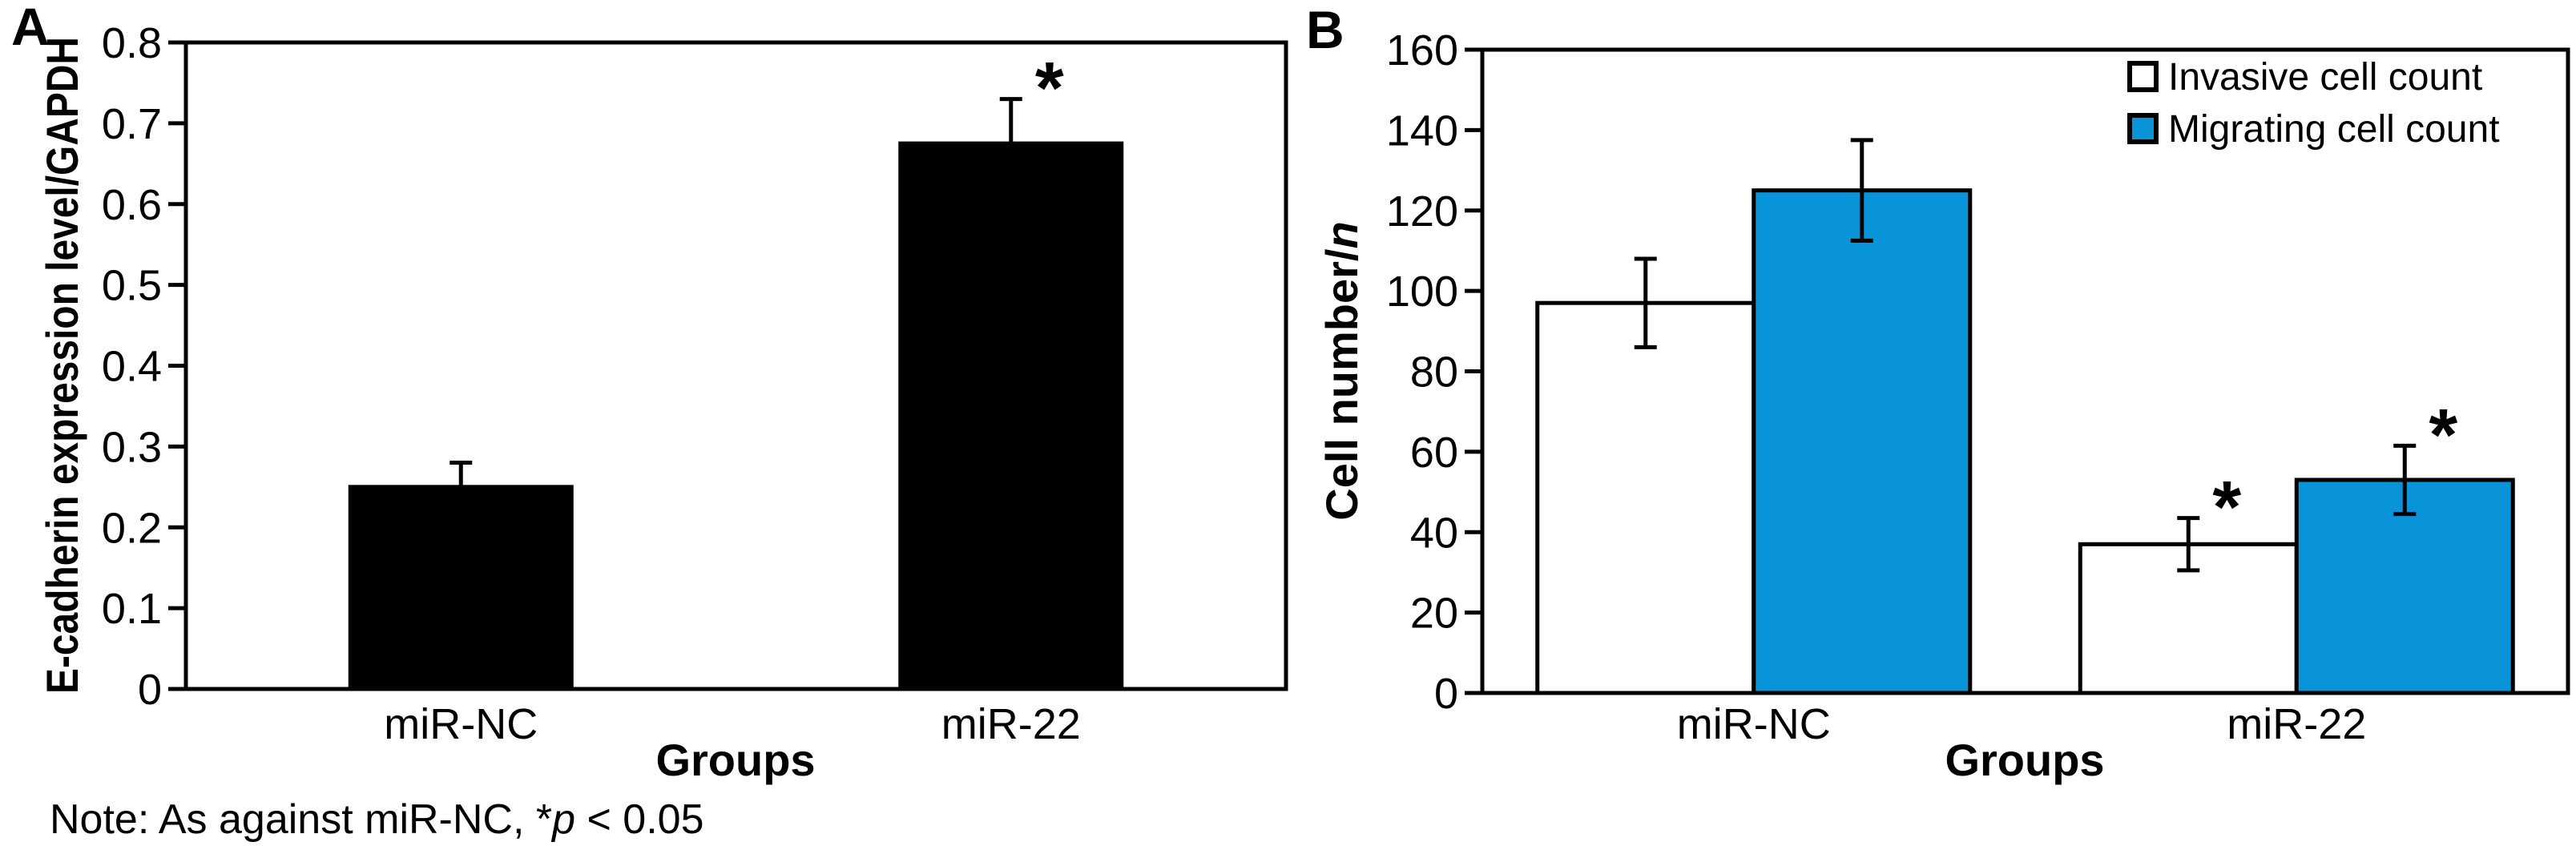  I want to click on chart-a-y-axis-title: E-cadherin expression level/GAPDH, so click(62, 365).